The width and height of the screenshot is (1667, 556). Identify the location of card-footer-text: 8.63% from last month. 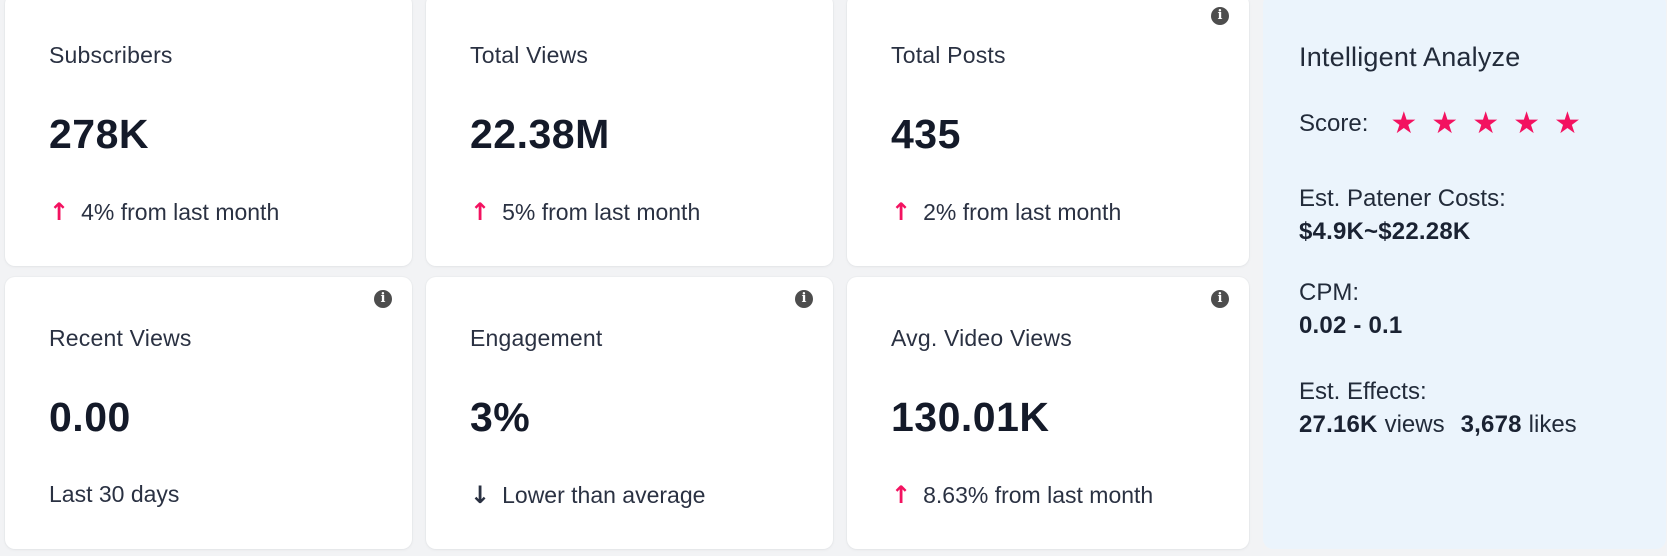
(1038, 494).